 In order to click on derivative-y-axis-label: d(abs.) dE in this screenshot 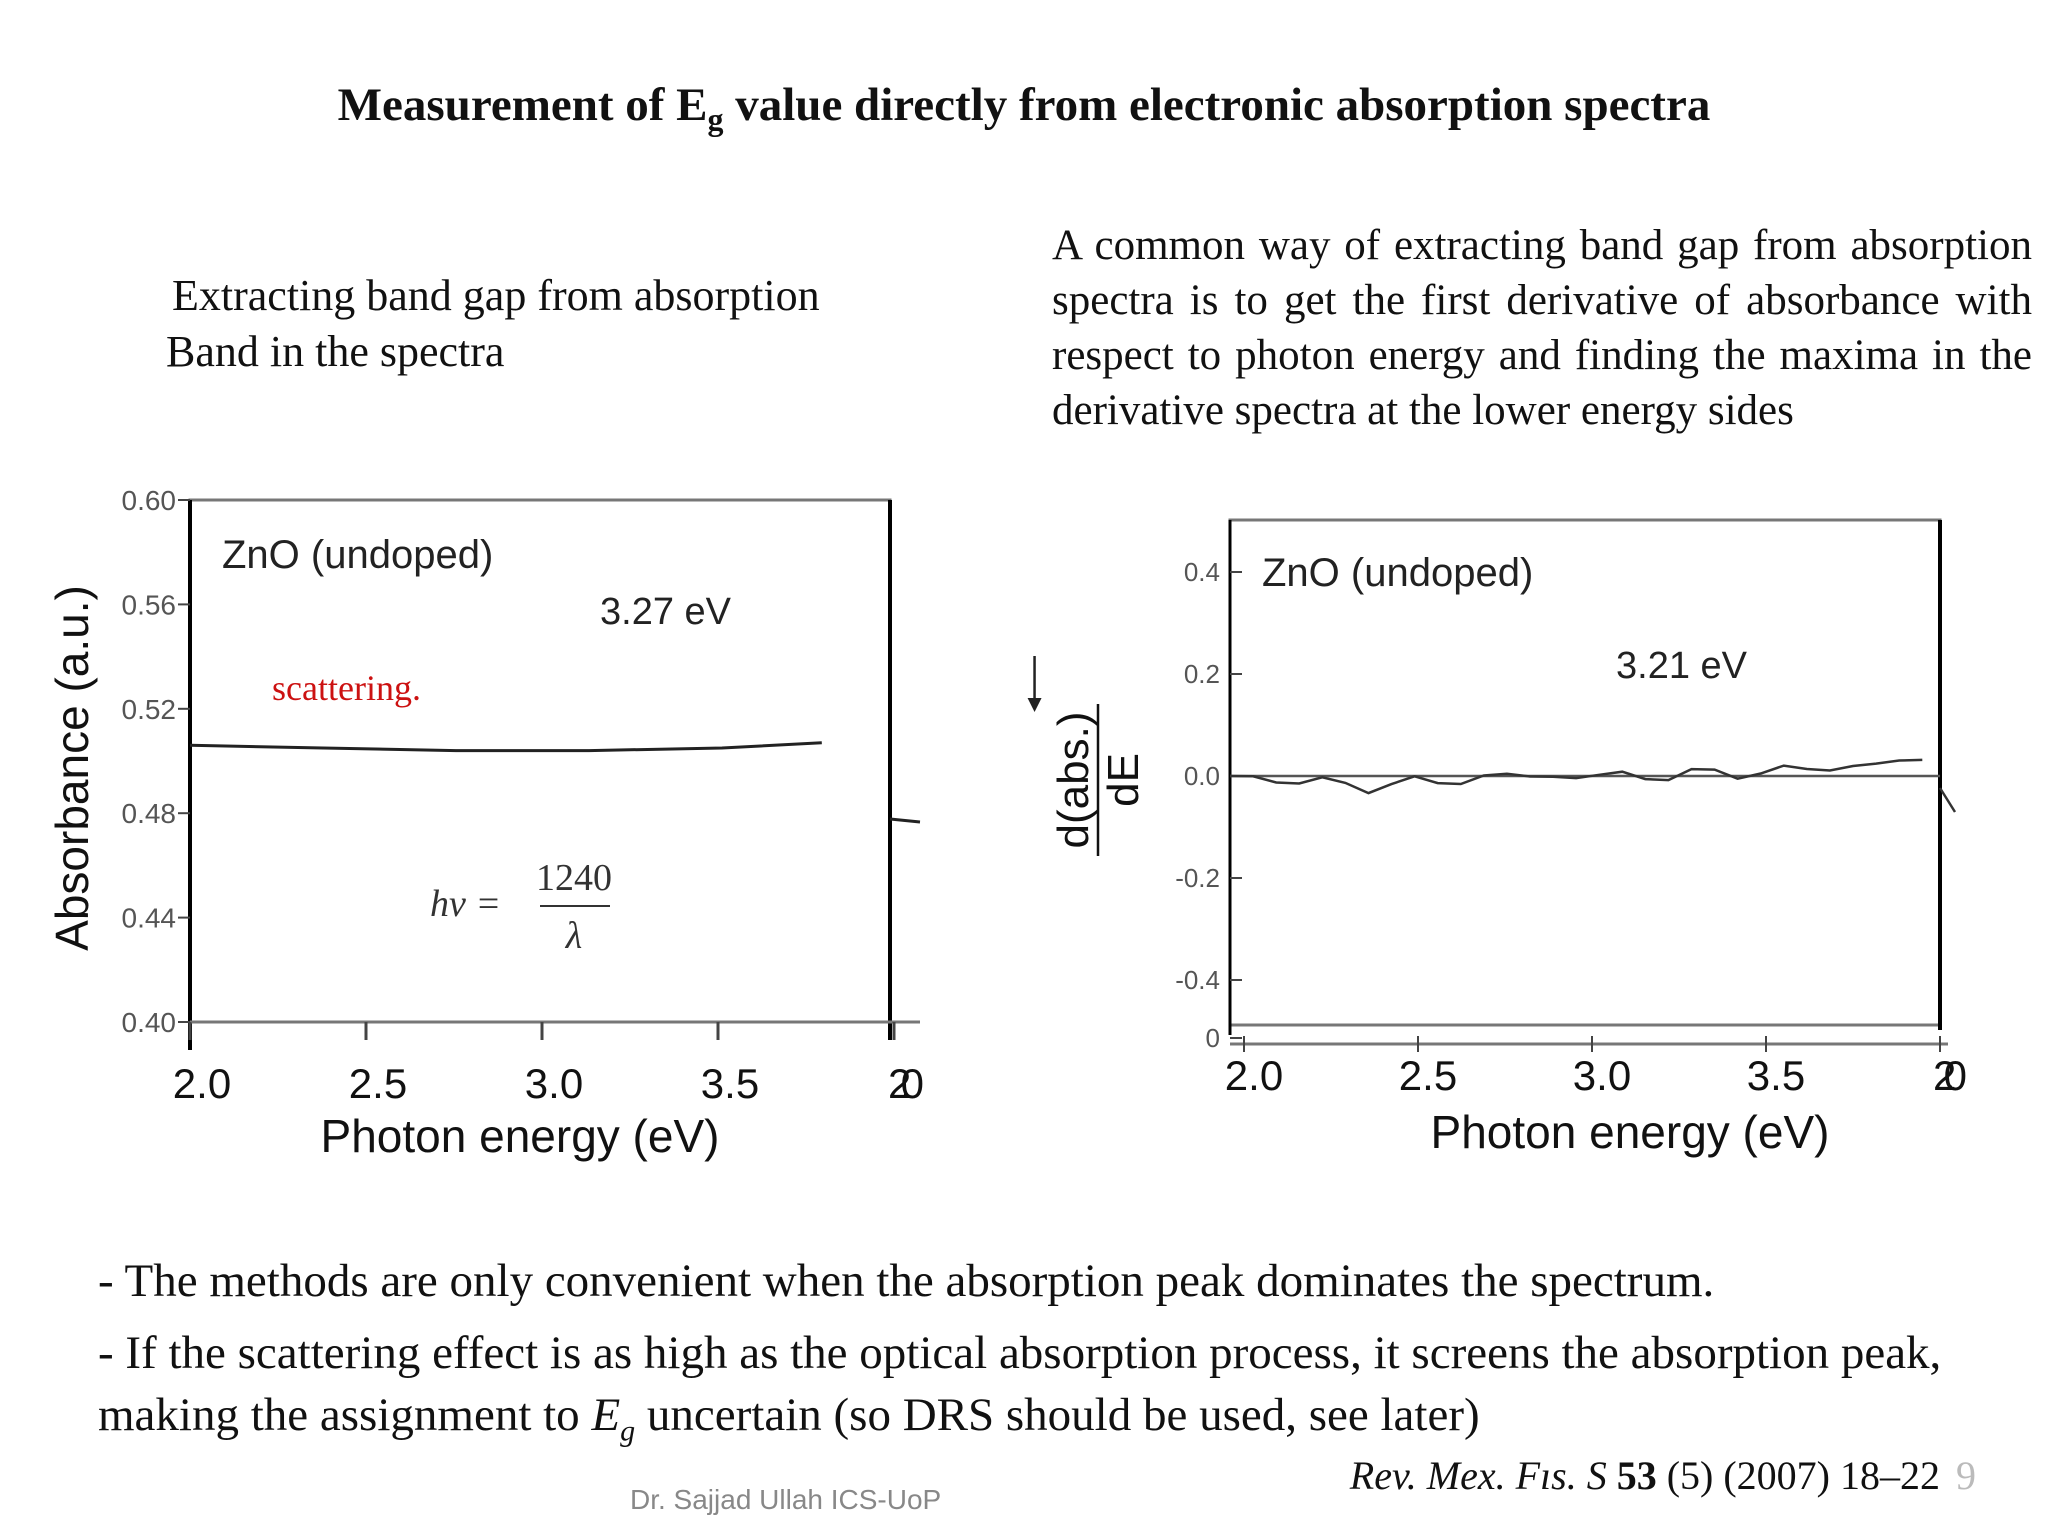, I will do `click(1098, 780)`.